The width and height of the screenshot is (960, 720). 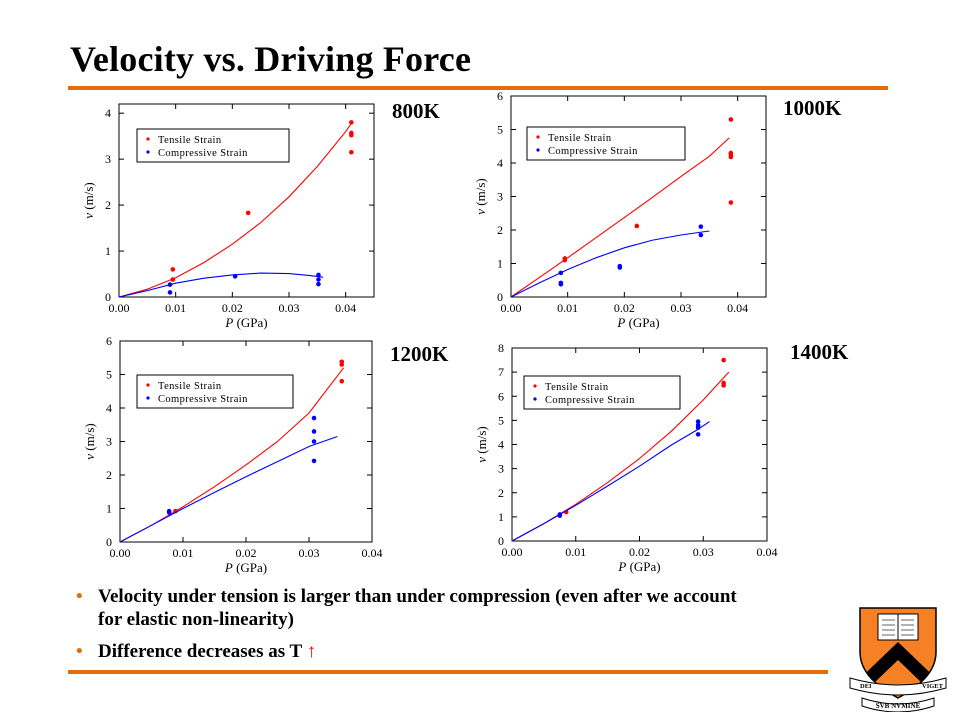 What do you see at coordinates (819, 352) in the screenshot?
I see `panel-label-1400k: 1400K` at bounding box center [819, 352].